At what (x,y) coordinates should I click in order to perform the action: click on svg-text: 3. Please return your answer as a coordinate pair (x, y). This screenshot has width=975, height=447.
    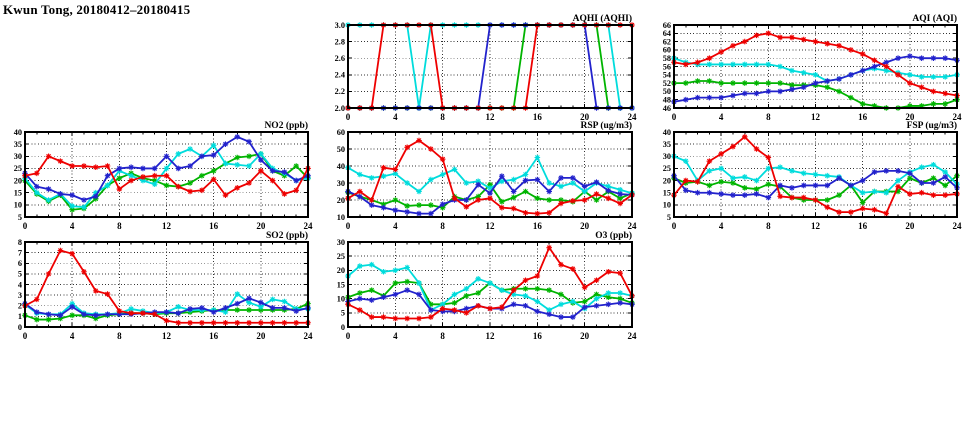
    Looking at the image, I should click on (20, 295).